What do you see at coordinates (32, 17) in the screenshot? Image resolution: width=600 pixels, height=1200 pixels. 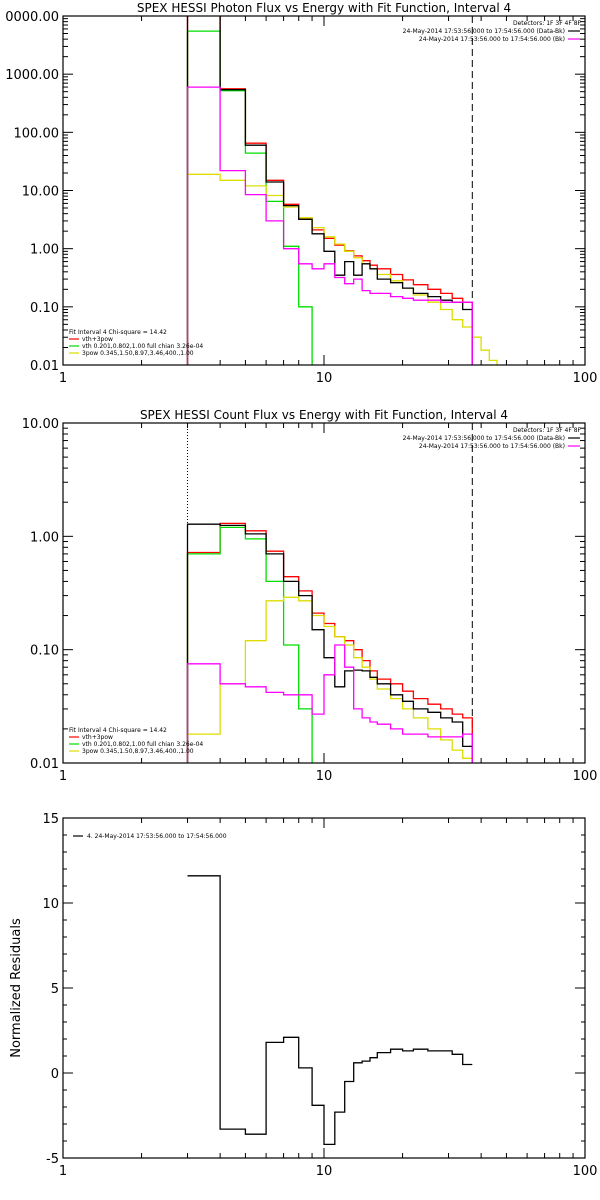 I see `y-tick-label: 0000.00` at bounding box center [32, 17].